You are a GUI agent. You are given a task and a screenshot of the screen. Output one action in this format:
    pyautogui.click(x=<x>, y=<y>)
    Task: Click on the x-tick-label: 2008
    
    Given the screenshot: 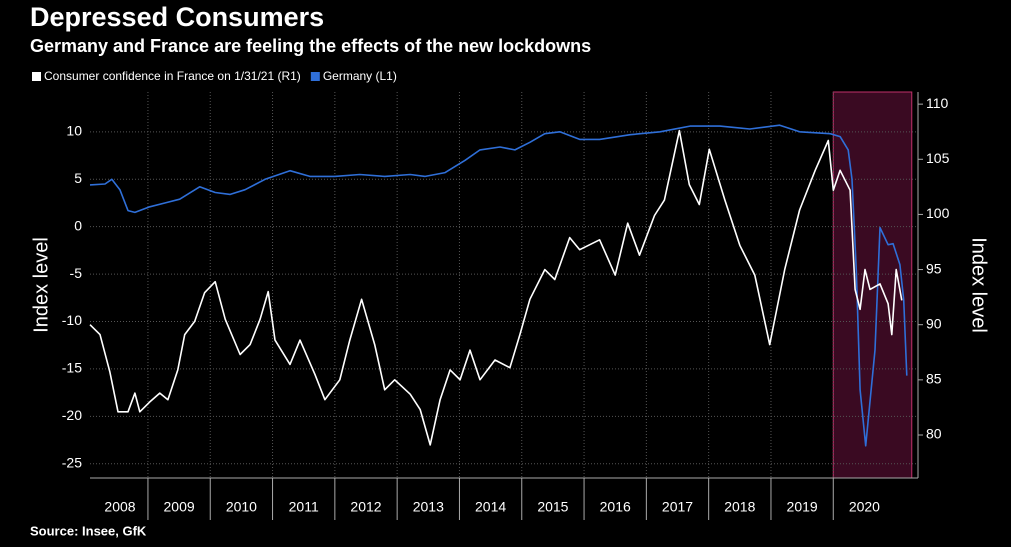 What is the action you would take?
    pyautogui.click(x=119, y=507)
    